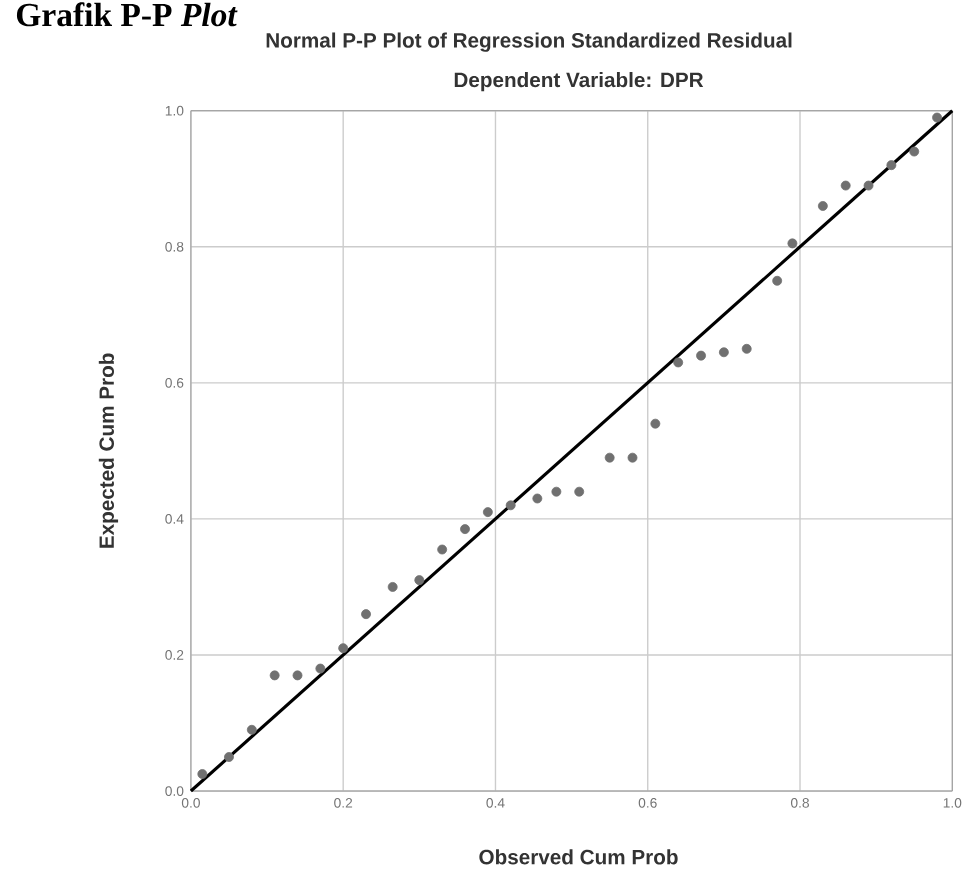 The width and height of the screenshot is (978, 882). I want to click on y-axis-title: Expected Cum Prob, so click(108, 450).